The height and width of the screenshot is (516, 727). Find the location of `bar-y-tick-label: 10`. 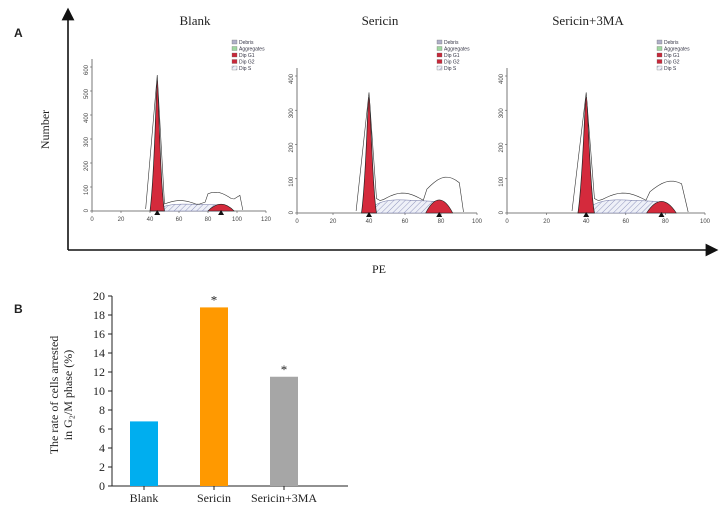

bar-y-tick-label: 10 is located at coordinates (99, 391).